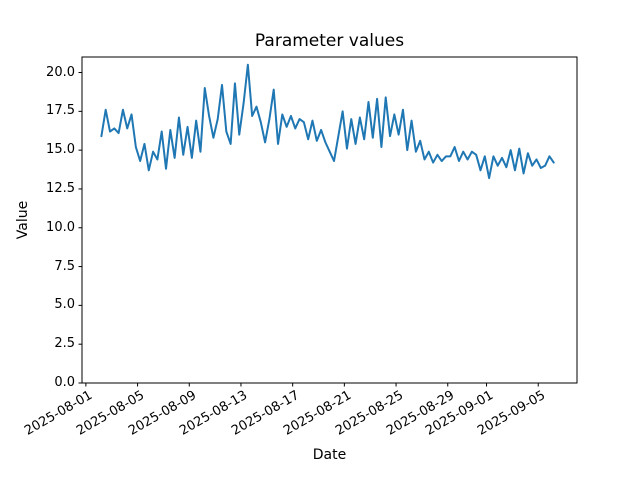 This screenshot has width=640, height=480. What do you see at coordinates (60, 227) in the screenshot?
I see `y-tick-label: 10.0` at bounding box center [60, 227].